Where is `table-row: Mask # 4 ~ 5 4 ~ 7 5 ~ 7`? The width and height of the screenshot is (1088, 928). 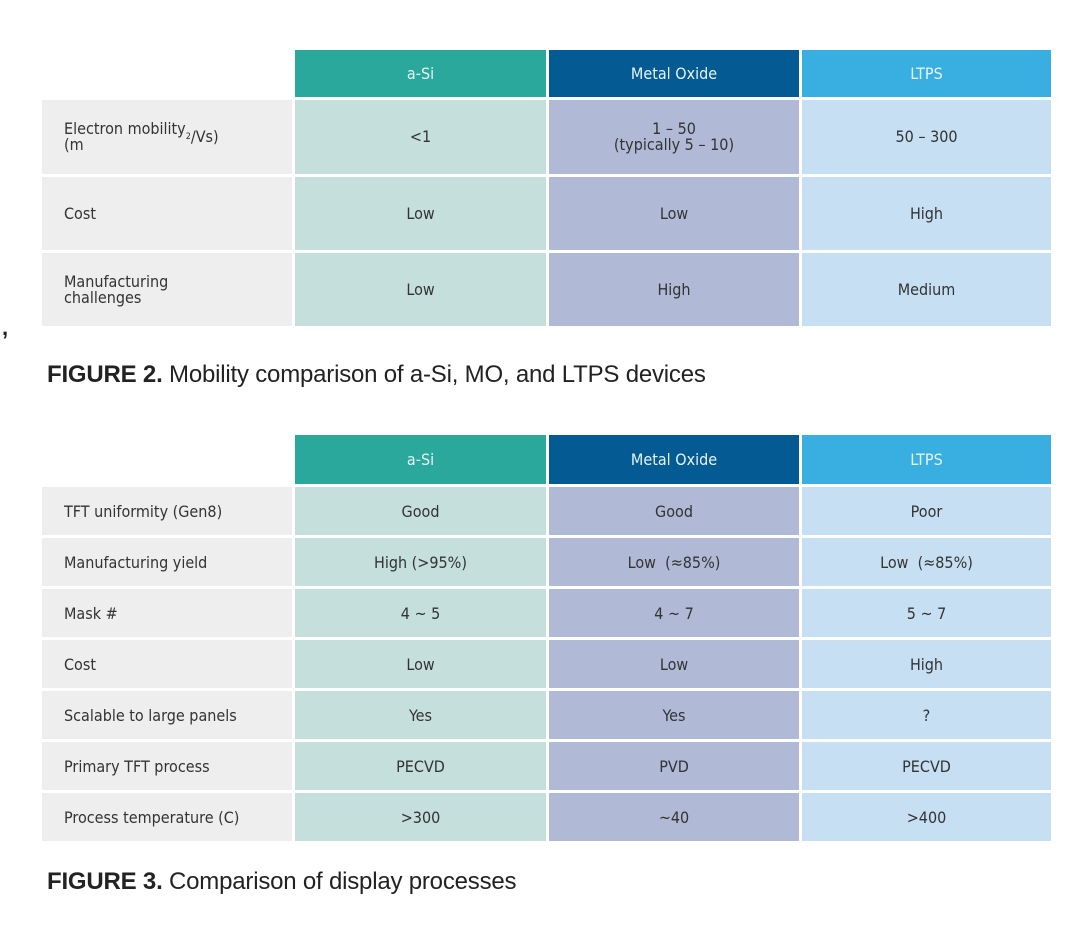 table-row: Mask # 4 ~ 5 4 ~ 7 5 ~ 7 is located at coordinates (546, 613).